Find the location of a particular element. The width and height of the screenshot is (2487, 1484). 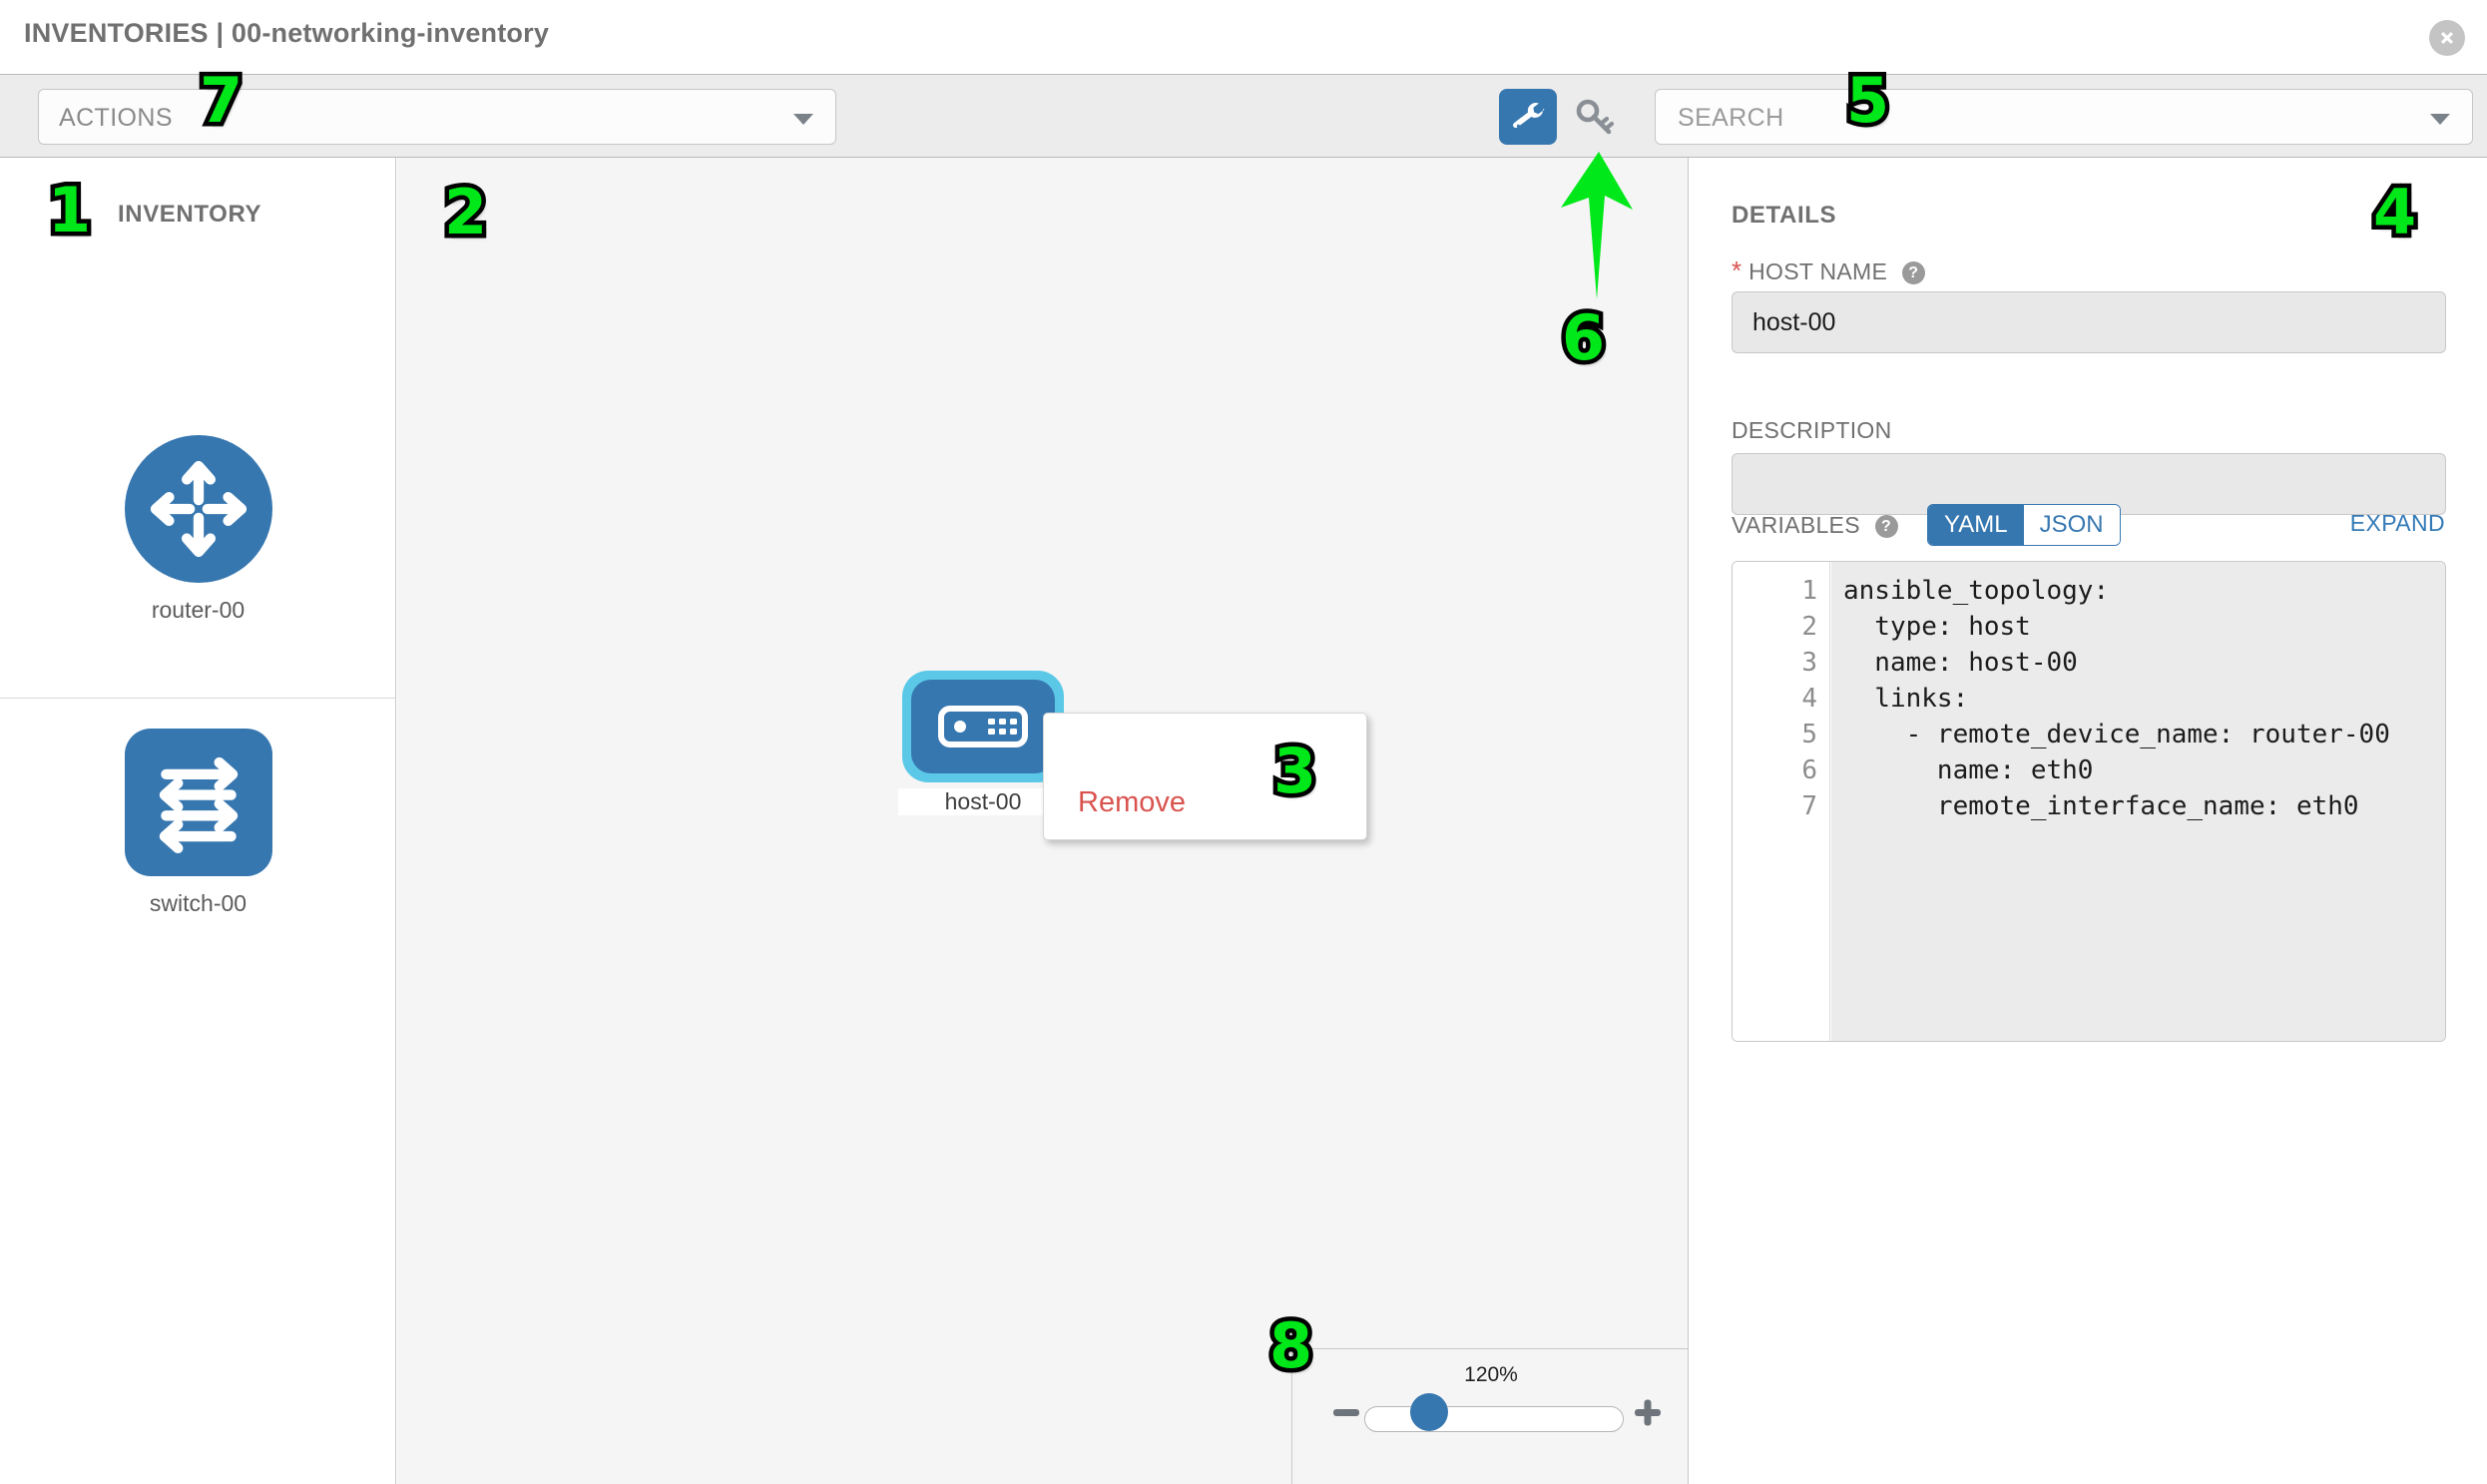

actions-dropdown: ACTIONS is located at coordinates (437, 117).